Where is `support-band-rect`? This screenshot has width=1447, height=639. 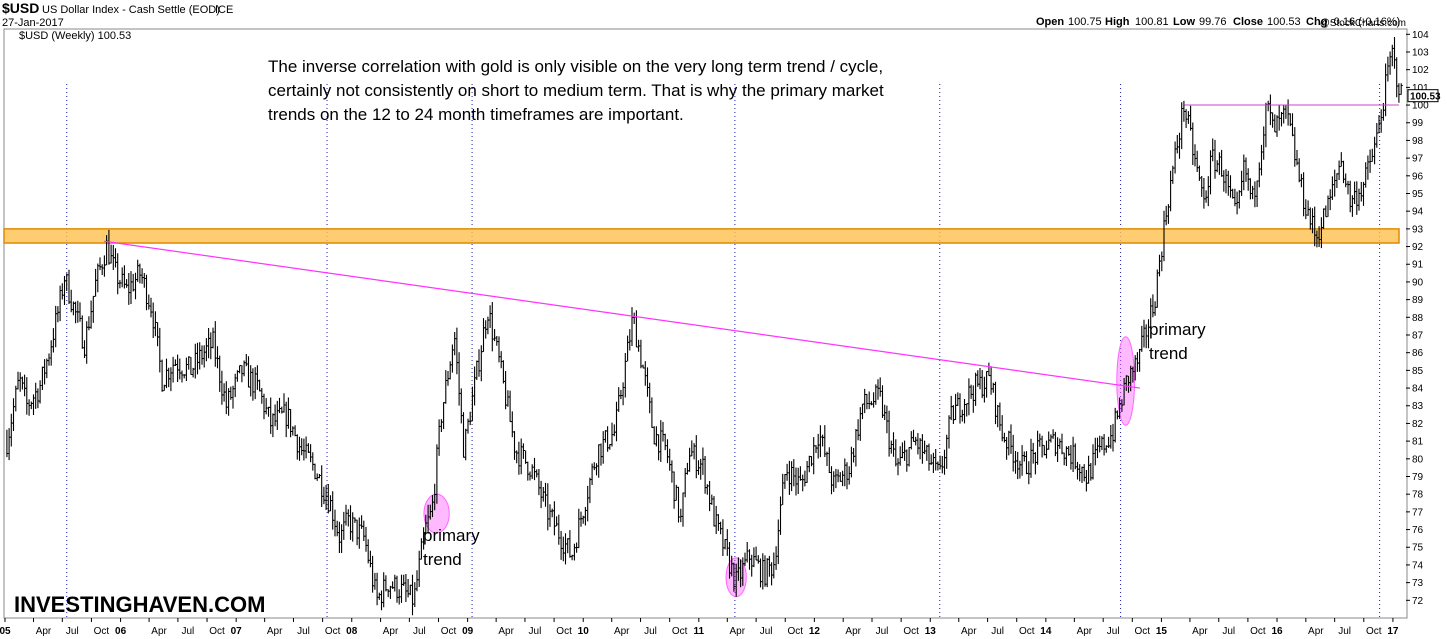 support-band-rect is located at coordinates (701, 236).